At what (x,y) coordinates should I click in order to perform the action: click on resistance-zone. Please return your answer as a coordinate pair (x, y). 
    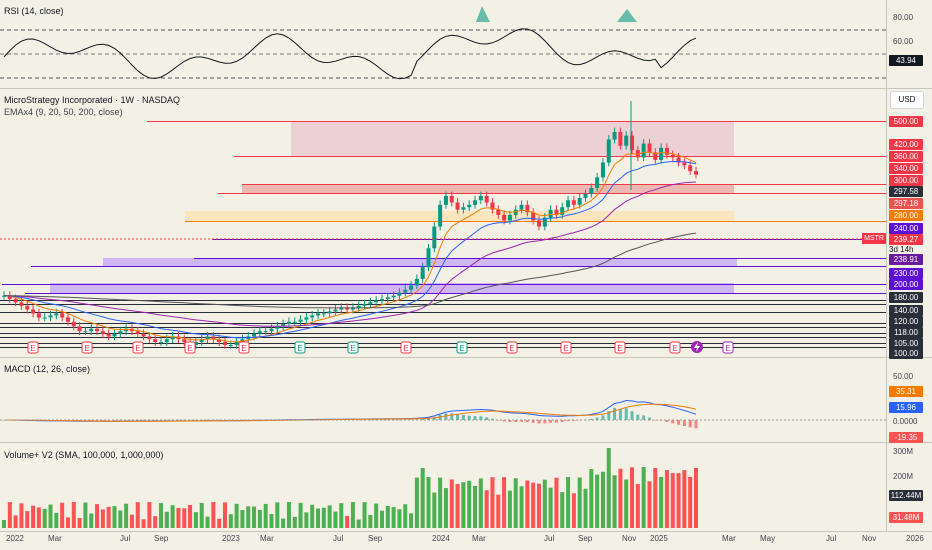
    Looking at the image, I should click on (488, 189).